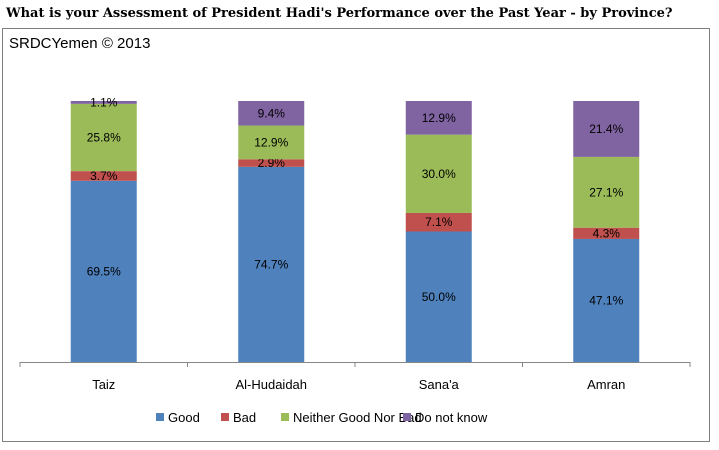  I want to click on data-label: 69.5%, so click(104, 271).